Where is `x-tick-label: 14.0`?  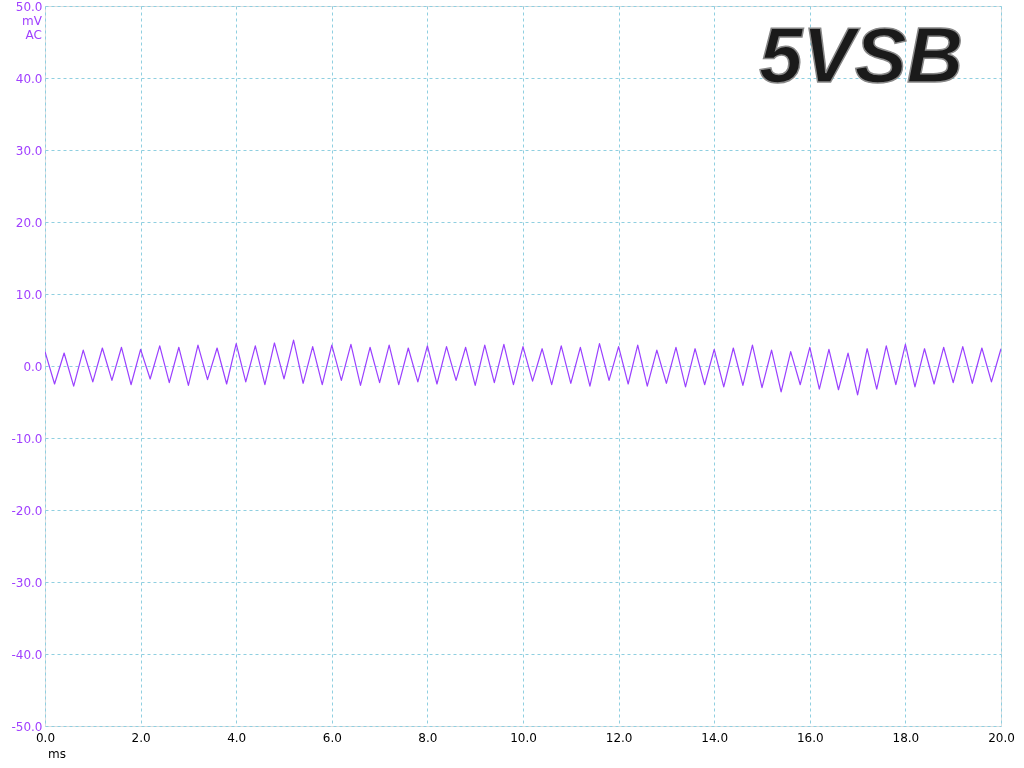
x-tick-label: 14.0 is located at coordinates (715, 737).